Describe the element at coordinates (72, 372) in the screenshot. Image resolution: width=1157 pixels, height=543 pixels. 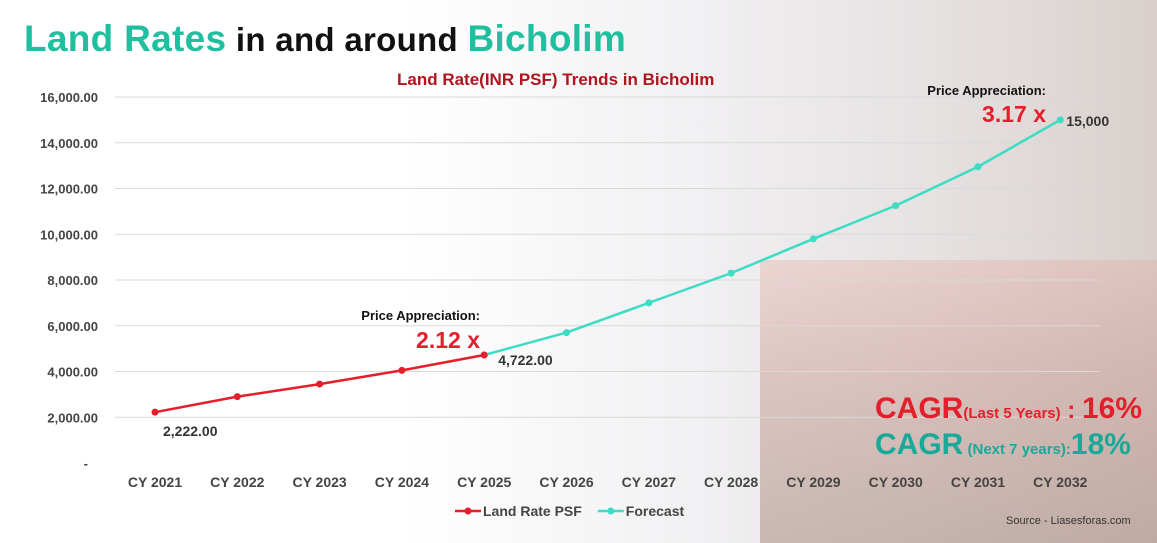
I see `y-tick-label: 4,000.00` at that location.